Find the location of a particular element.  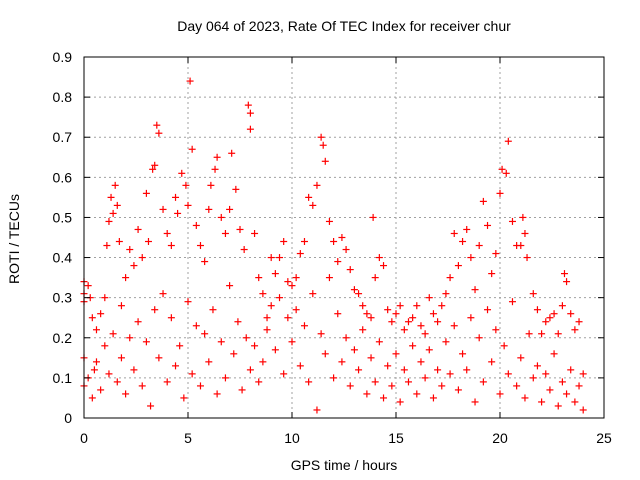

x-tick-label-3: 15 is located at coordinates (396, 438).